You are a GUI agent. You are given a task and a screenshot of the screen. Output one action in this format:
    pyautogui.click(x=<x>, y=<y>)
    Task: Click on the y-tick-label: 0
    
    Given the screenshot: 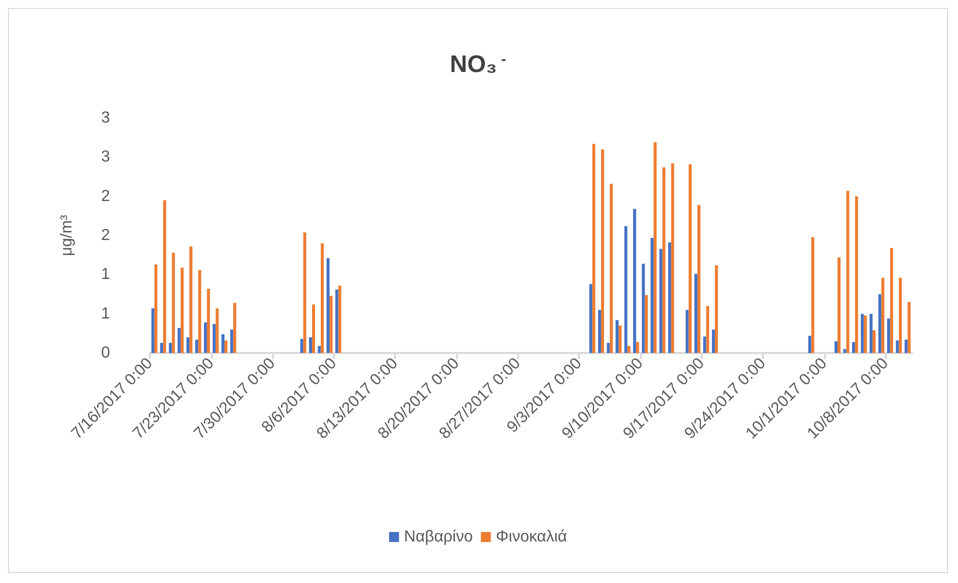 What is the action you would take?
    pyautogui.click(x=105, y=353)
    